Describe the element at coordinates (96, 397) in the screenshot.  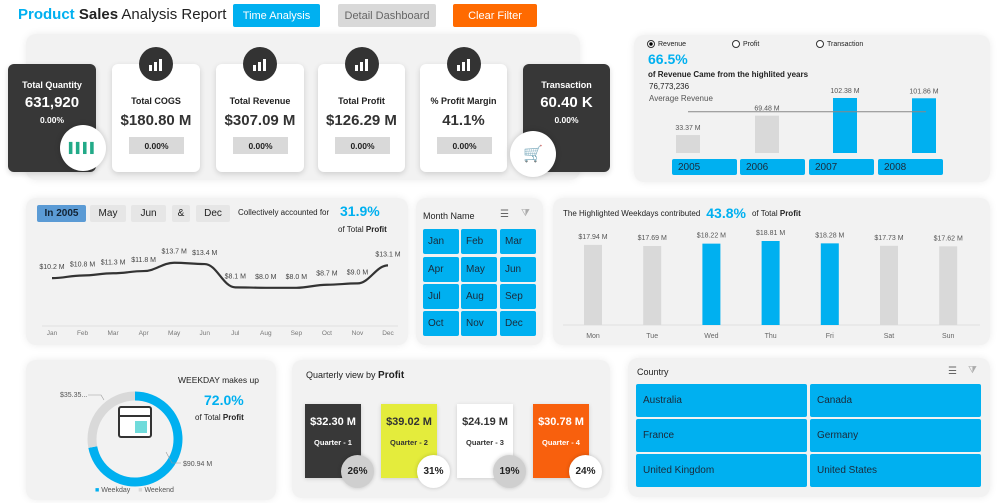
I see `leader-line` at that location.